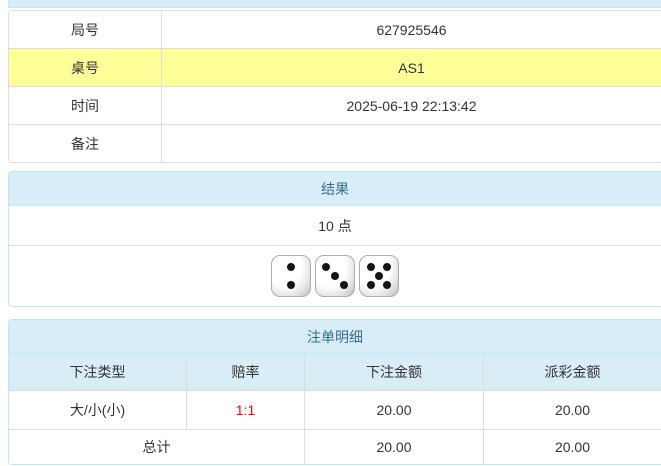  I want to click on odds-cell: 1:1, so click(246, 410).